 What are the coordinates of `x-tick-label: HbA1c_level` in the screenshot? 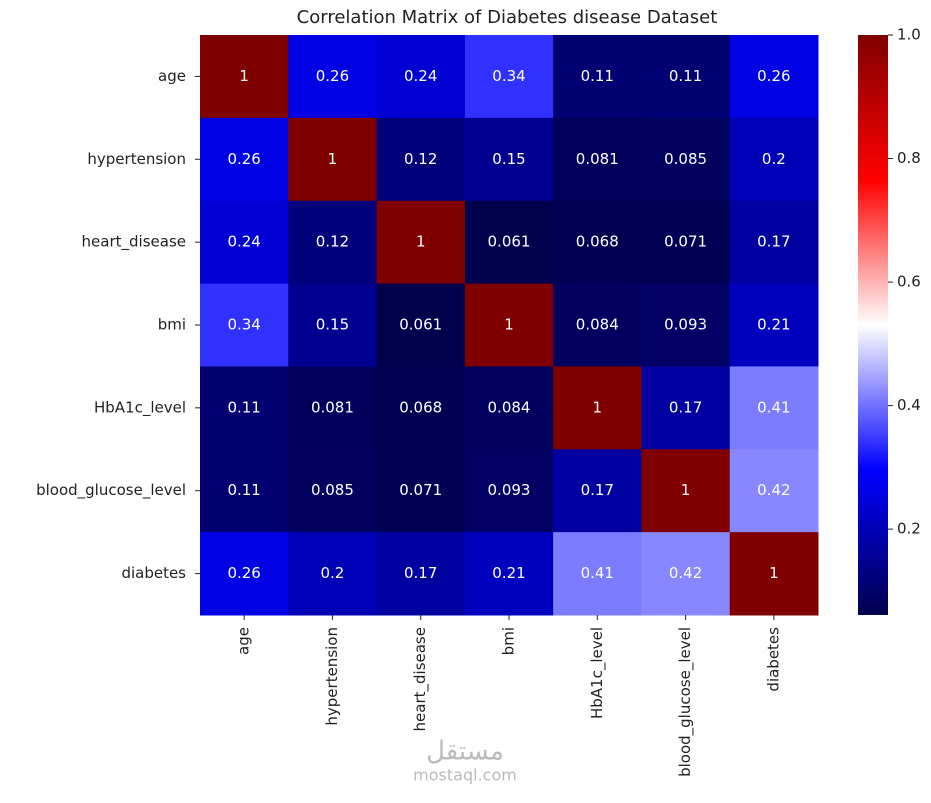 It's located at (597, 673).